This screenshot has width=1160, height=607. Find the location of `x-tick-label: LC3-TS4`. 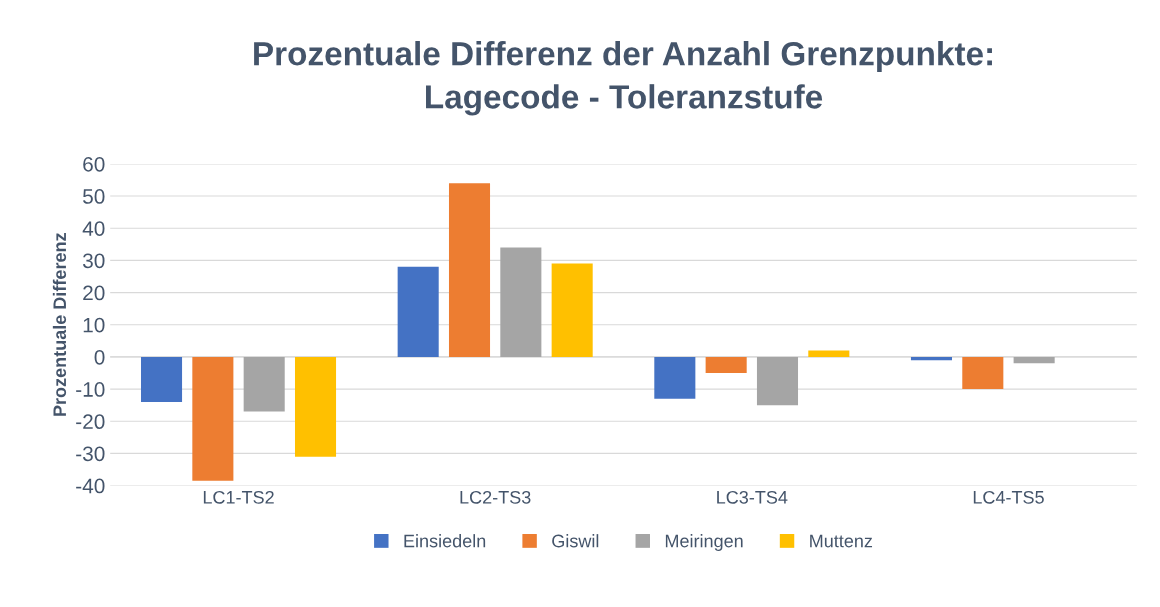

x-tick-label: LC3-TS4 is located at coordinates (752, 497).